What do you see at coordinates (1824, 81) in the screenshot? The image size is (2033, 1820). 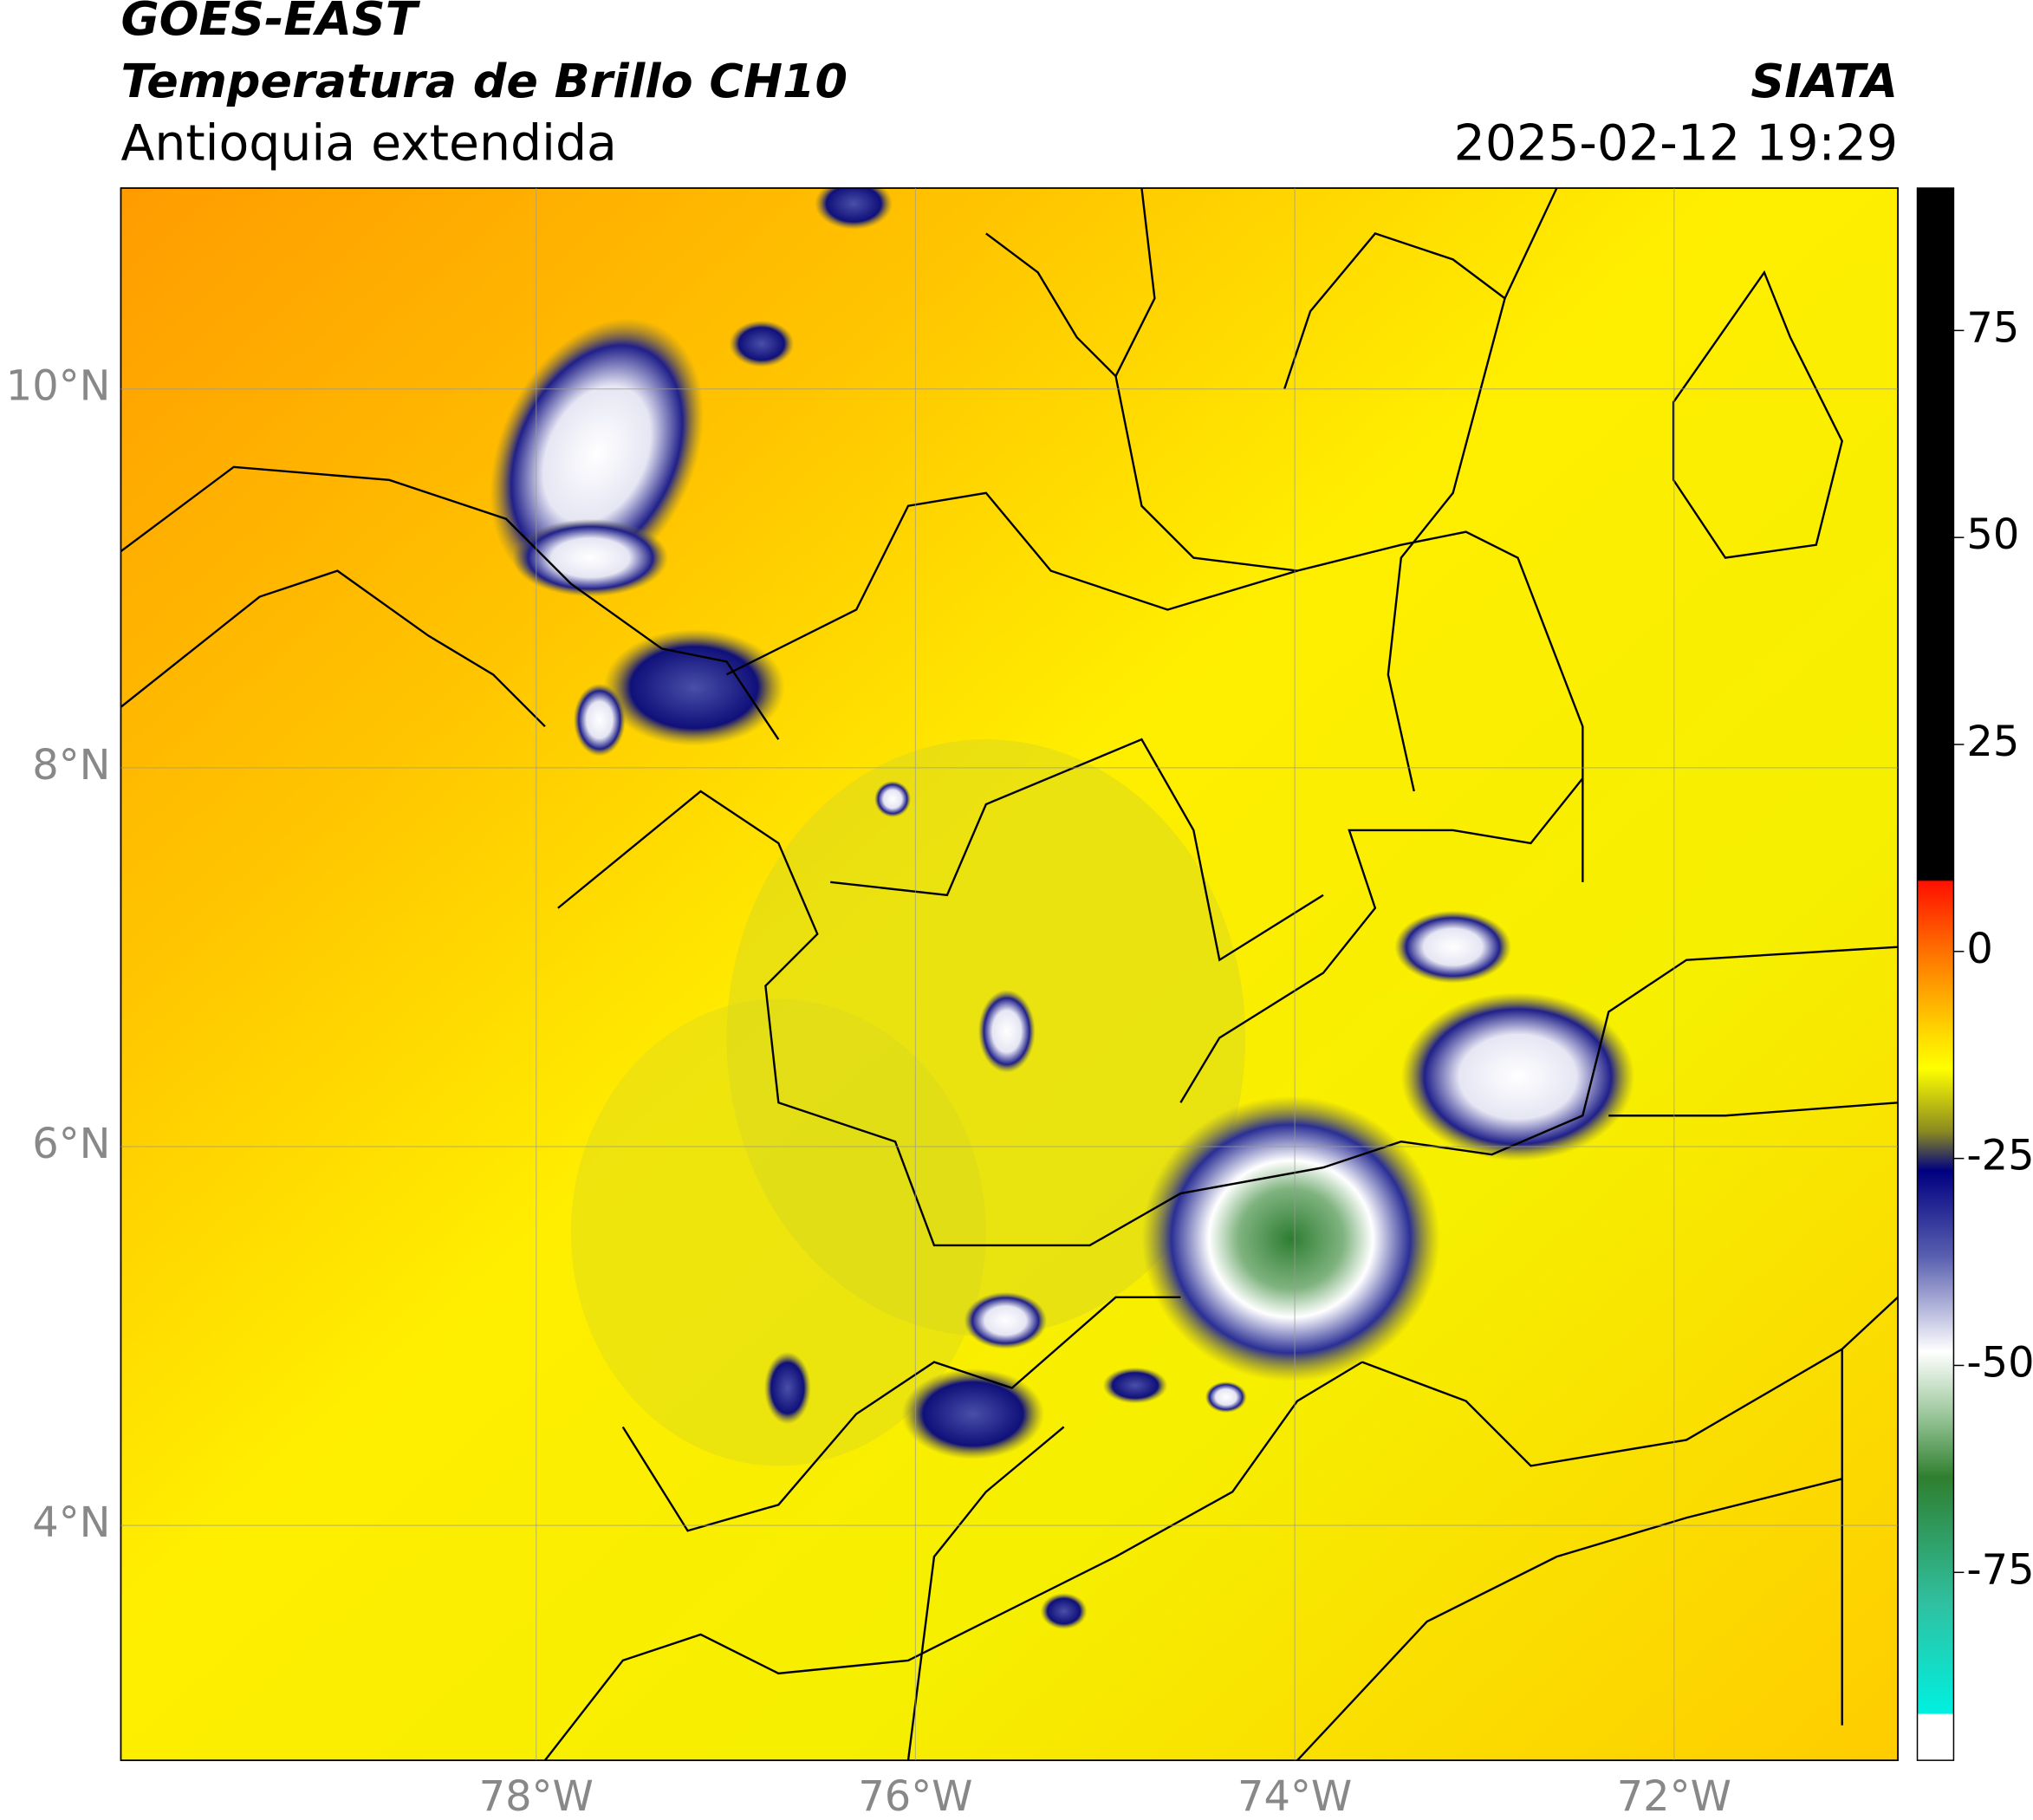 I see `source: SIATA` at bounding box center [1824, 81].